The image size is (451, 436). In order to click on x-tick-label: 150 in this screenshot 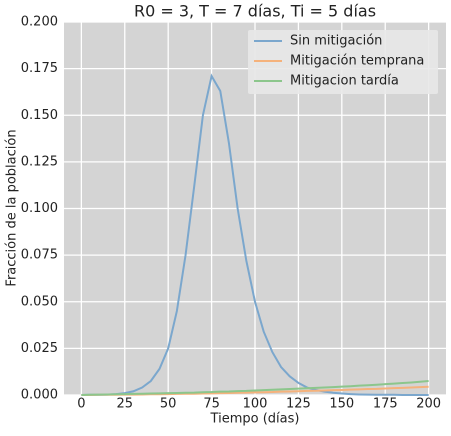, I will do `click(341, 404)`.